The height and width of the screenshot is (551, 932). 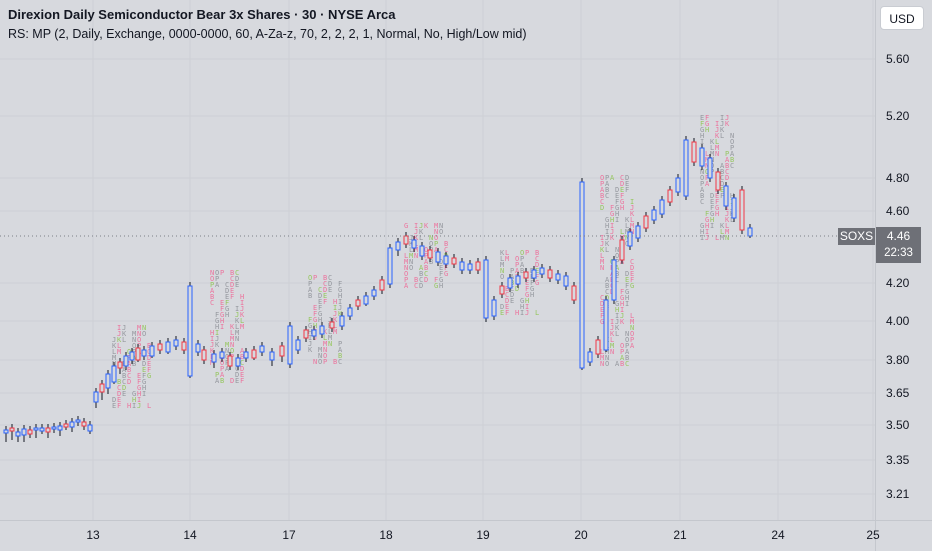 What do you see at coordinates (437, 535) in the screenshot?
I see `time-axis` at bounding box center [437, 535].